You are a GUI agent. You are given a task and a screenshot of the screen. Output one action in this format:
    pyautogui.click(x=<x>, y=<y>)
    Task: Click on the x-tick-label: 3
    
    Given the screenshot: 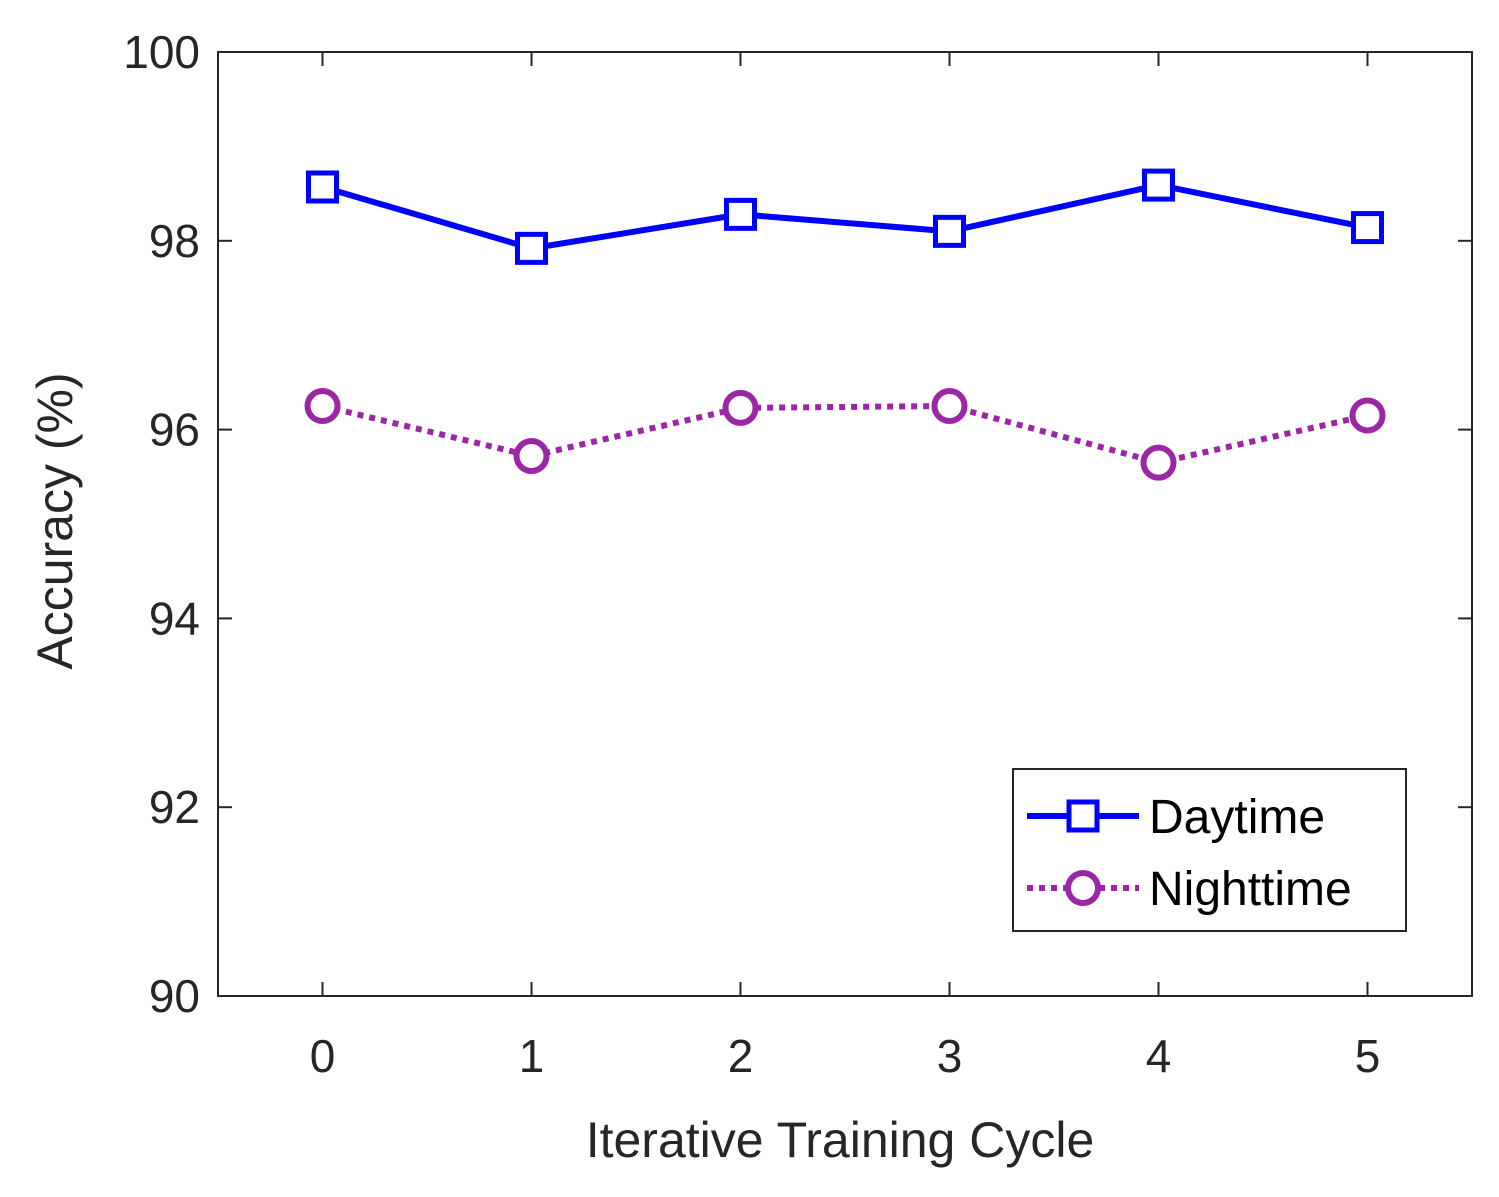 What is the action you would take?
    pyautogui.click(x=950, y=1056)
    